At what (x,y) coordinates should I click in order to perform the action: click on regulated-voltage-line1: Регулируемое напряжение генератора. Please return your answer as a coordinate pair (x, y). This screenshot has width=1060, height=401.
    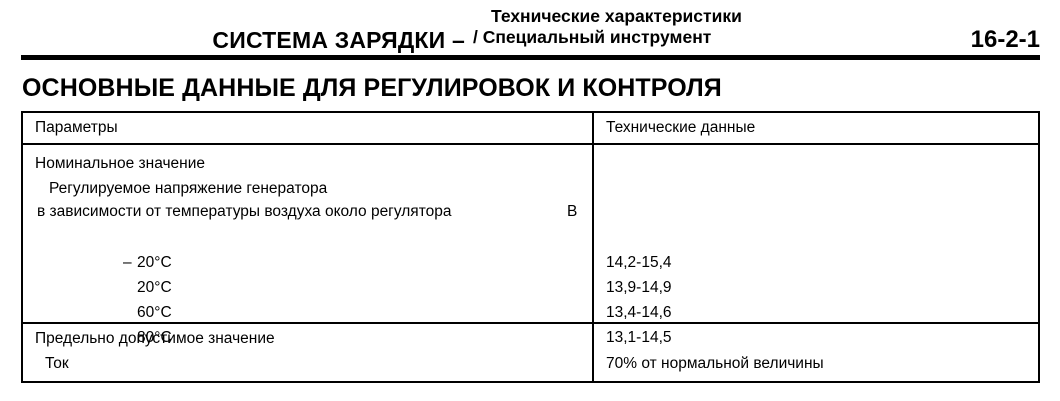
    Looking at the image, I should click on (188, 188).